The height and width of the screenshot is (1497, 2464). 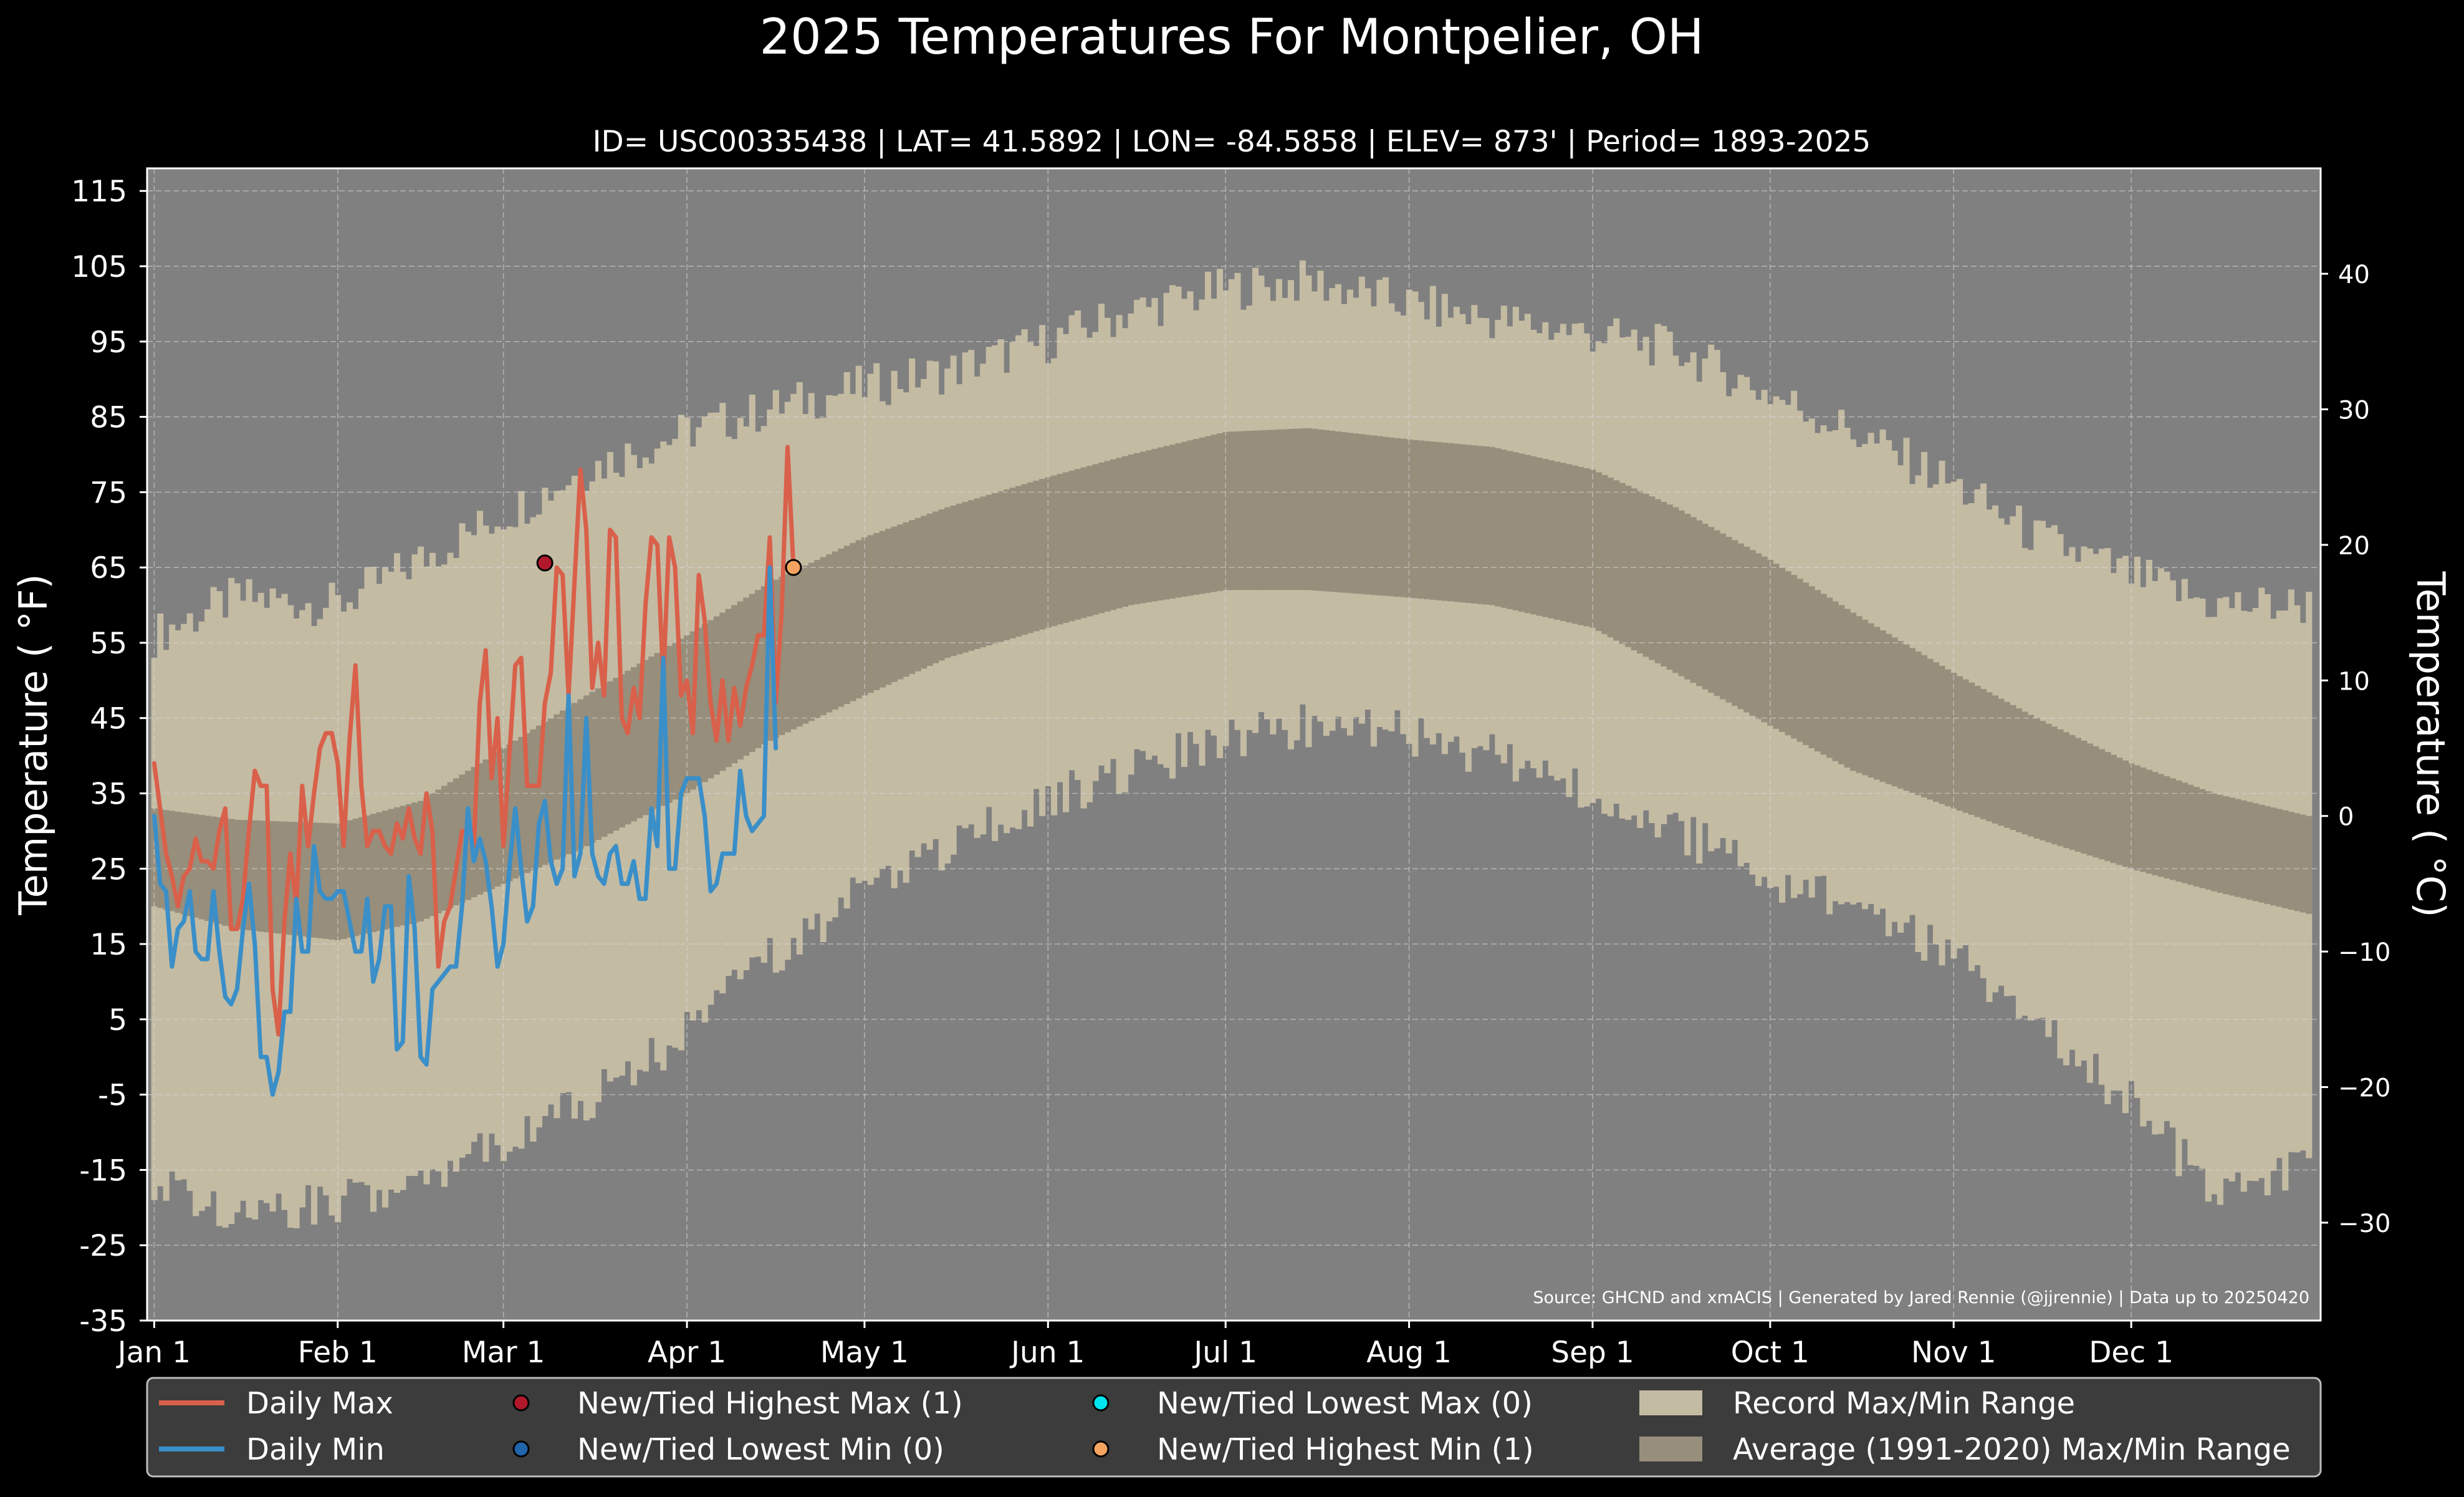 I want to click on y-axis-label-left: Temperature ( °F), so click(x=33, y=744).